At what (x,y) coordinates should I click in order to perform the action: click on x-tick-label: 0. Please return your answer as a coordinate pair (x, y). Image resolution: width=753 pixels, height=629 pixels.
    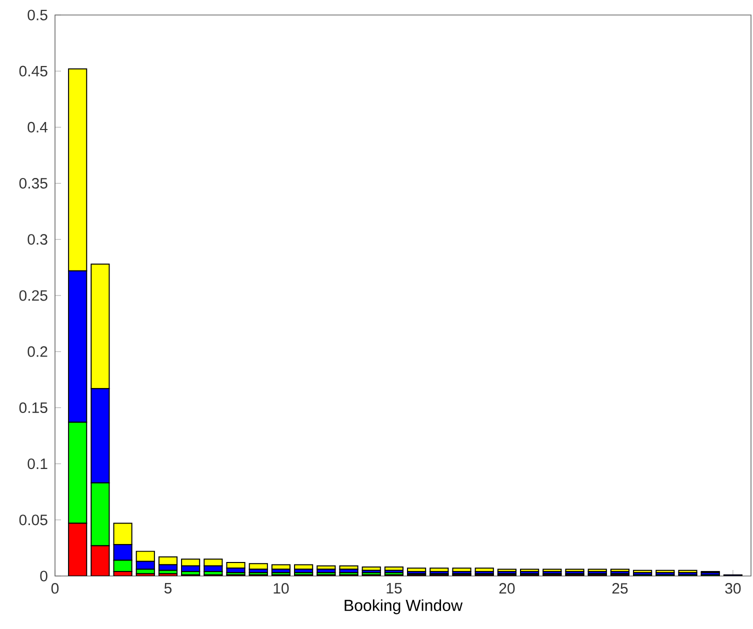
    Looking at the image, I should click on (55, 588).